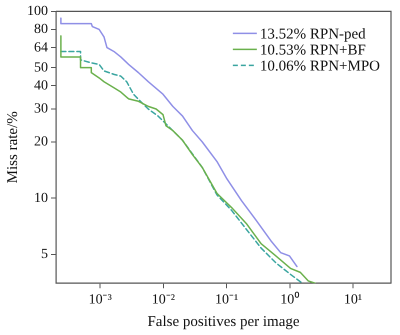  Describe the element at coordinates (353, 300) in the screenshot. I see `x-tick-label: 10¹` at that location.